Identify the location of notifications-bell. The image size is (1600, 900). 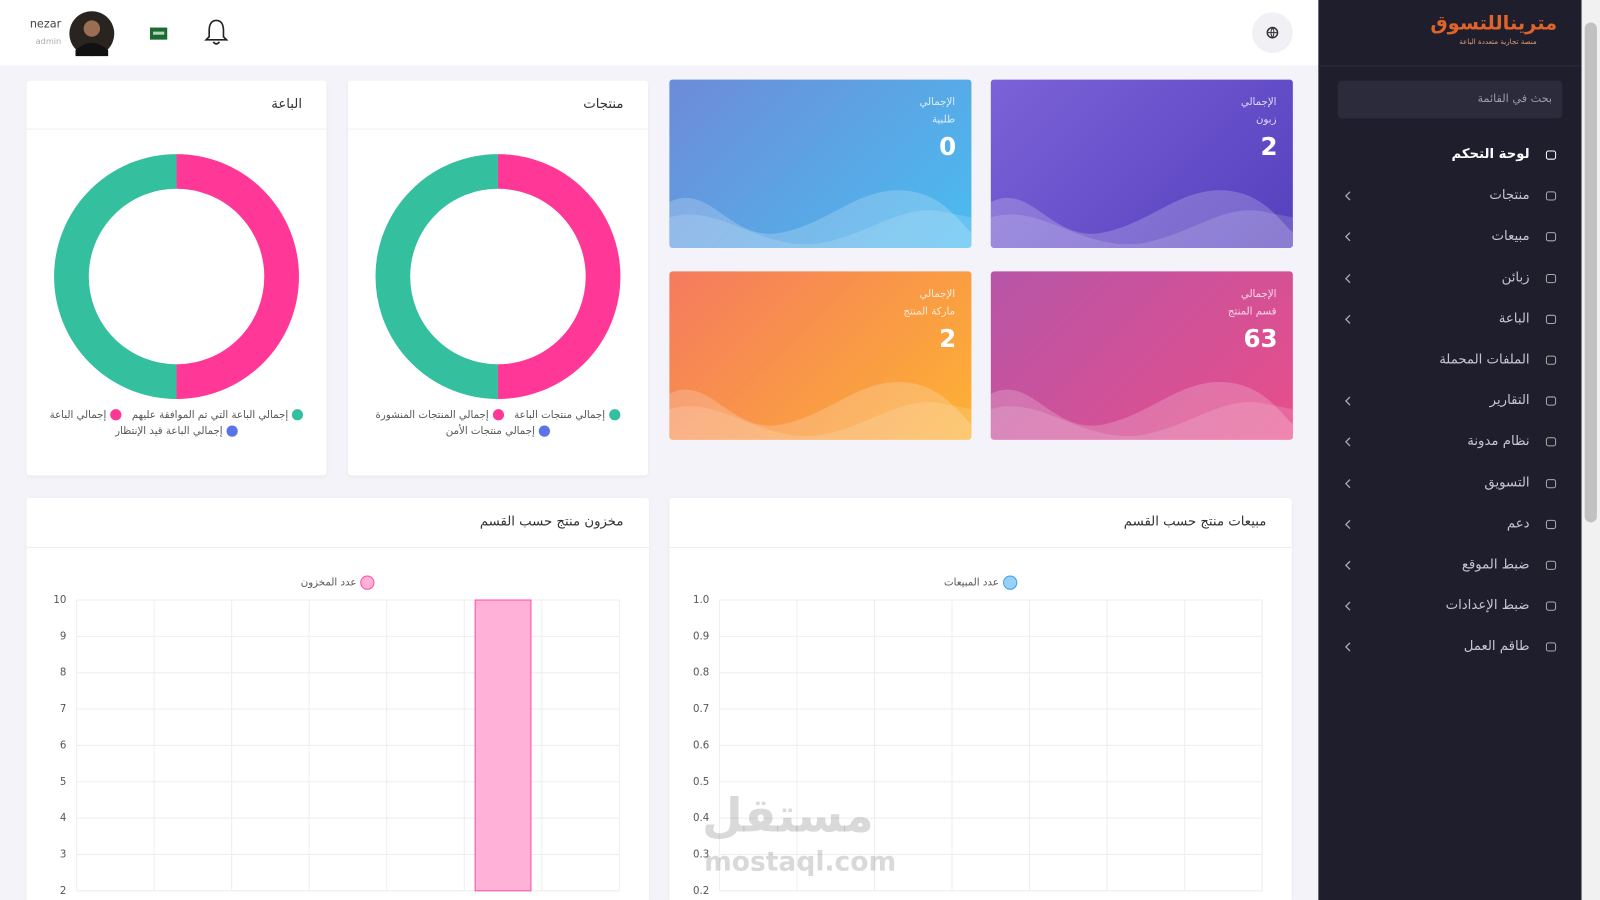
(216, 31).